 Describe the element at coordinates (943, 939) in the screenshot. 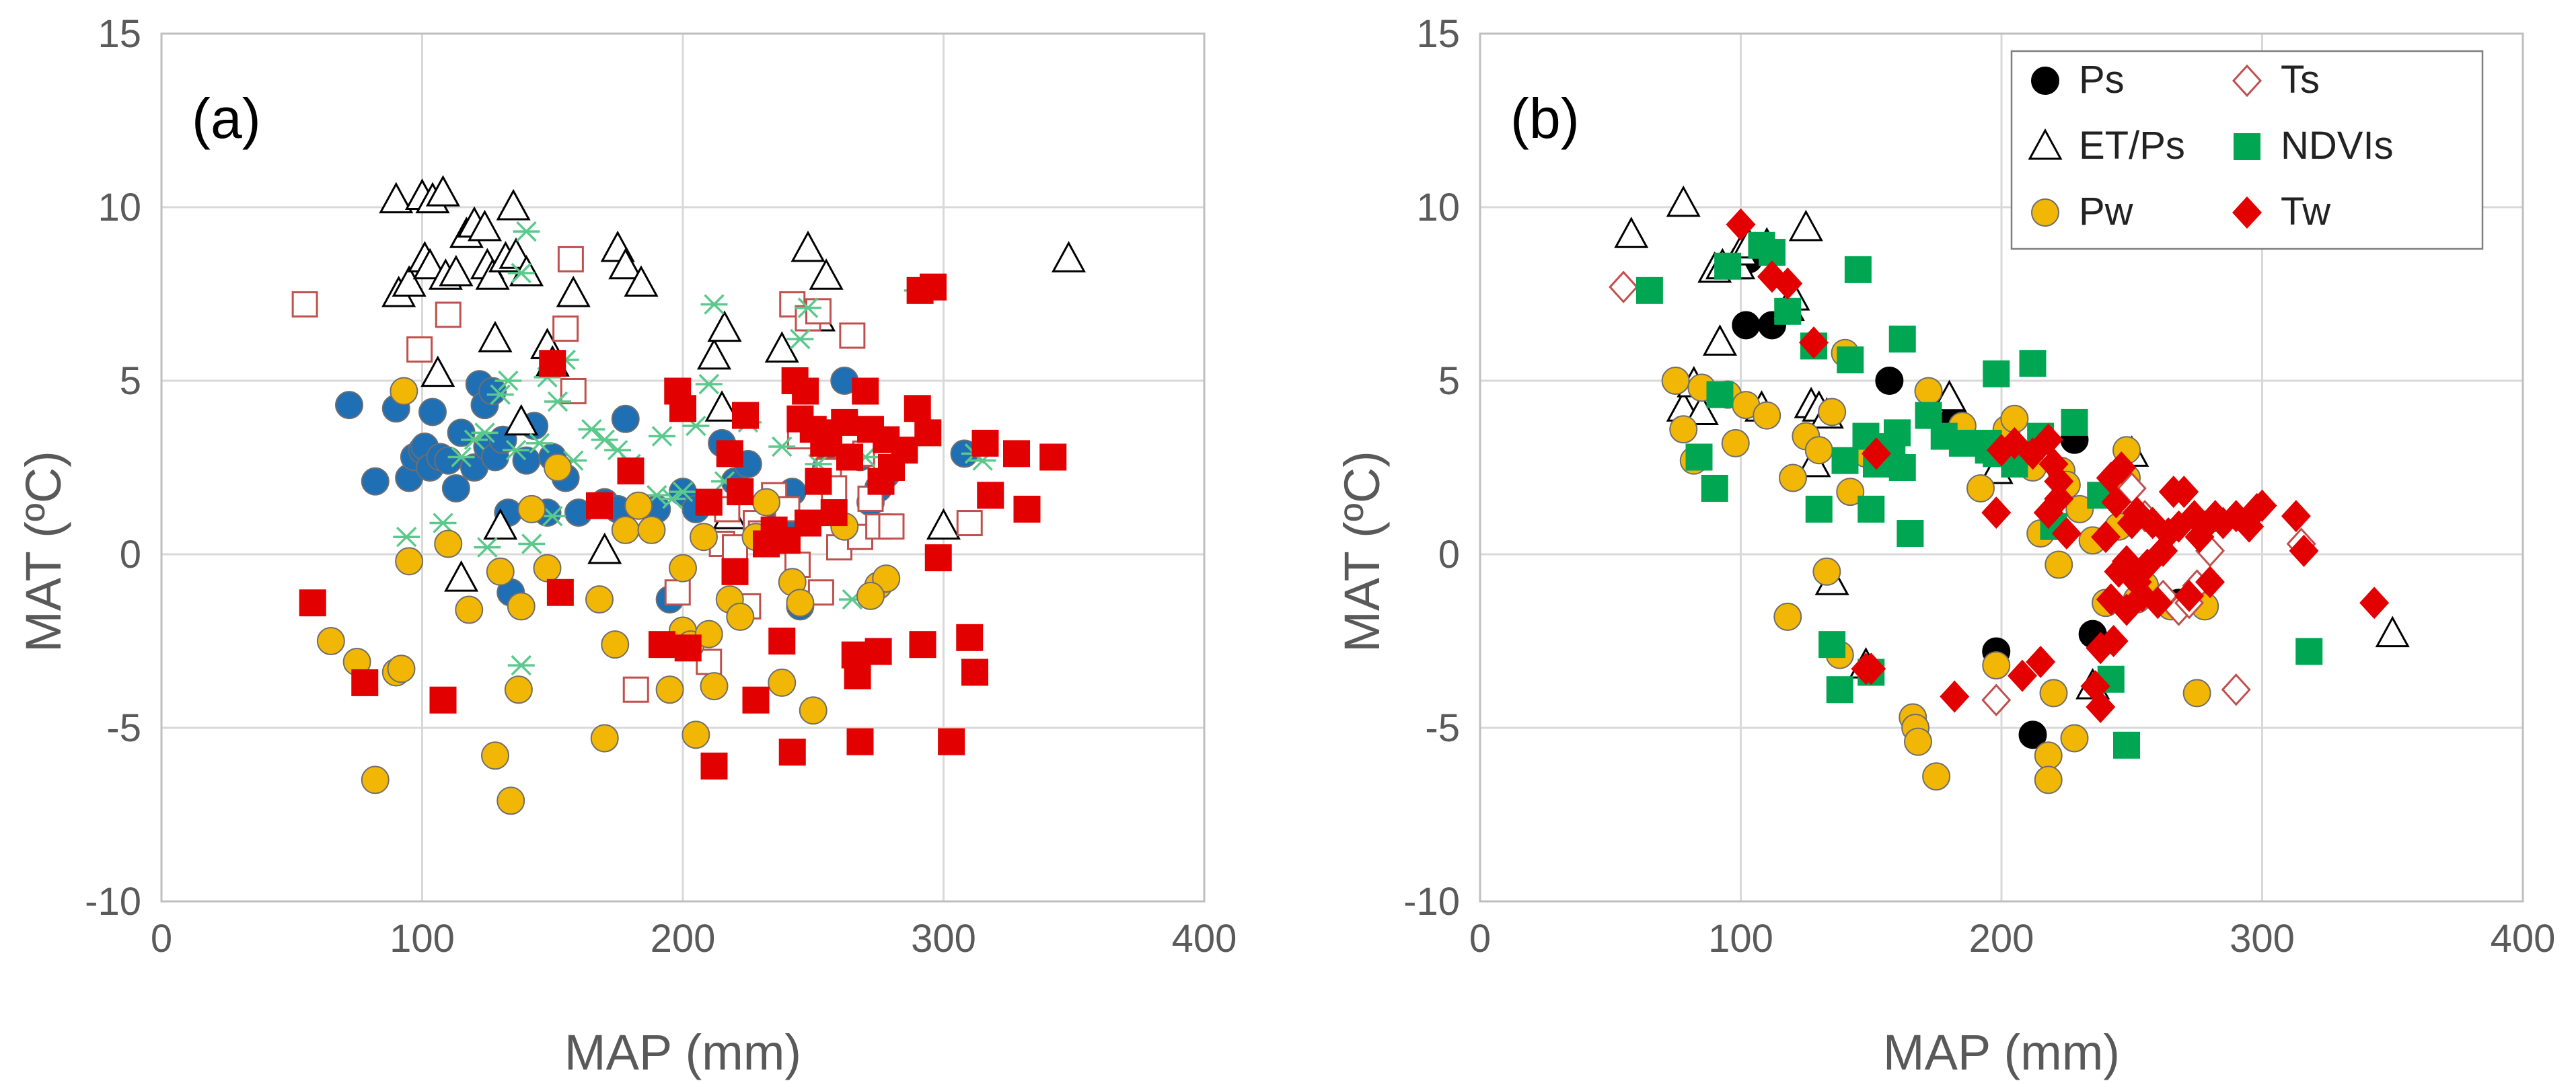

I see `panel-a-x-tick-label: 300` at that location.